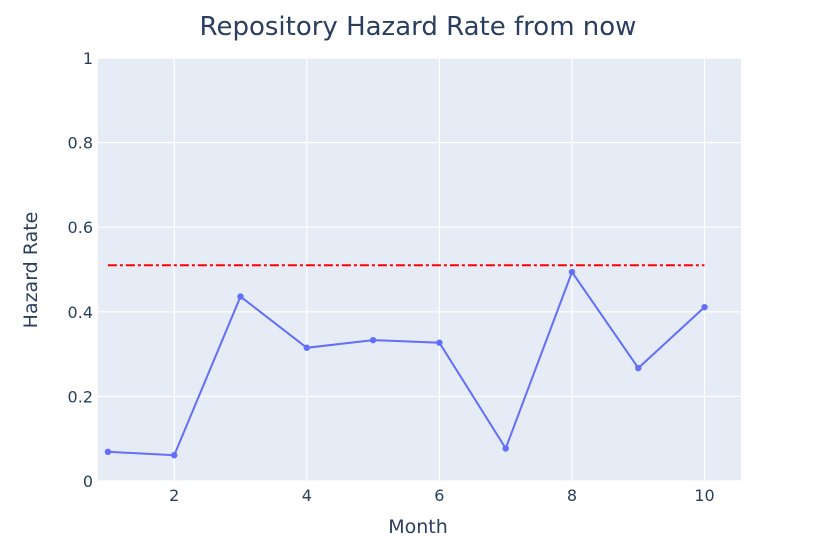 The width and height of the screenshot is (820, 556). What do you see at coordinates (307, 495) in the screenshot?
I see `x-tick-label: 4` at bounding box center [307, 495].